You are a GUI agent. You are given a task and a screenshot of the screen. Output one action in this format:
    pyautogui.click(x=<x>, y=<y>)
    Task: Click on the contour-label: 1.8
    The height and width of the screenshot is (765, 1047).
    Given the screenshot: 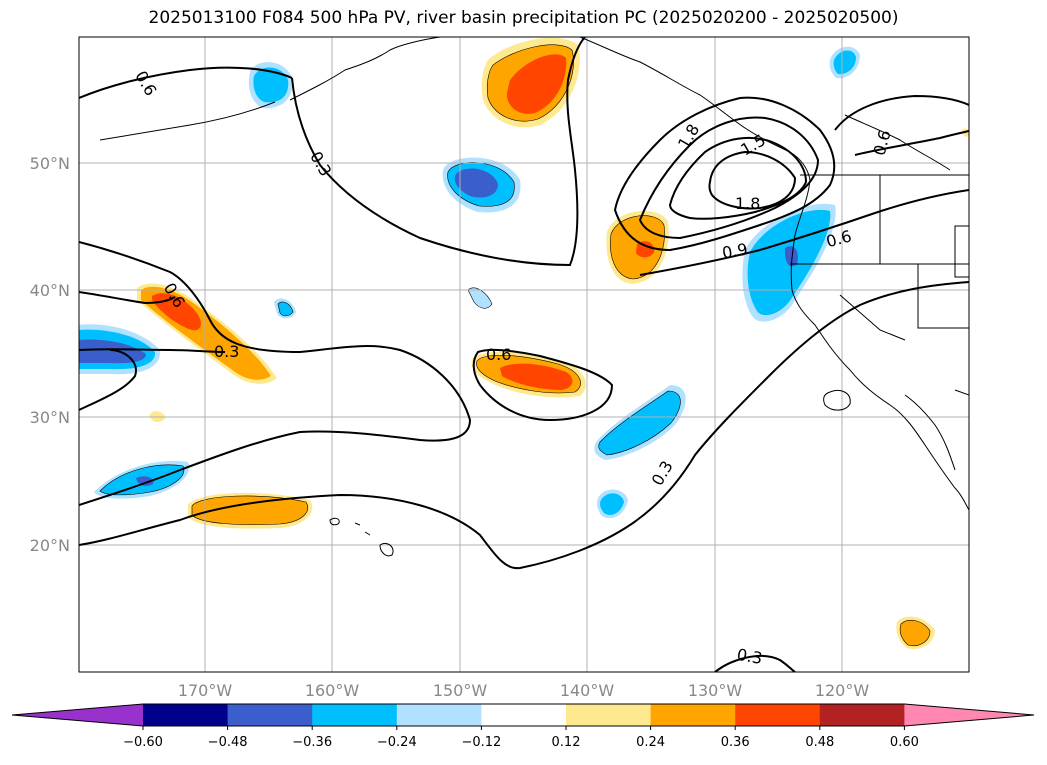 What is the action you would take?
    pyautogui.click(x=747, y=203)
    